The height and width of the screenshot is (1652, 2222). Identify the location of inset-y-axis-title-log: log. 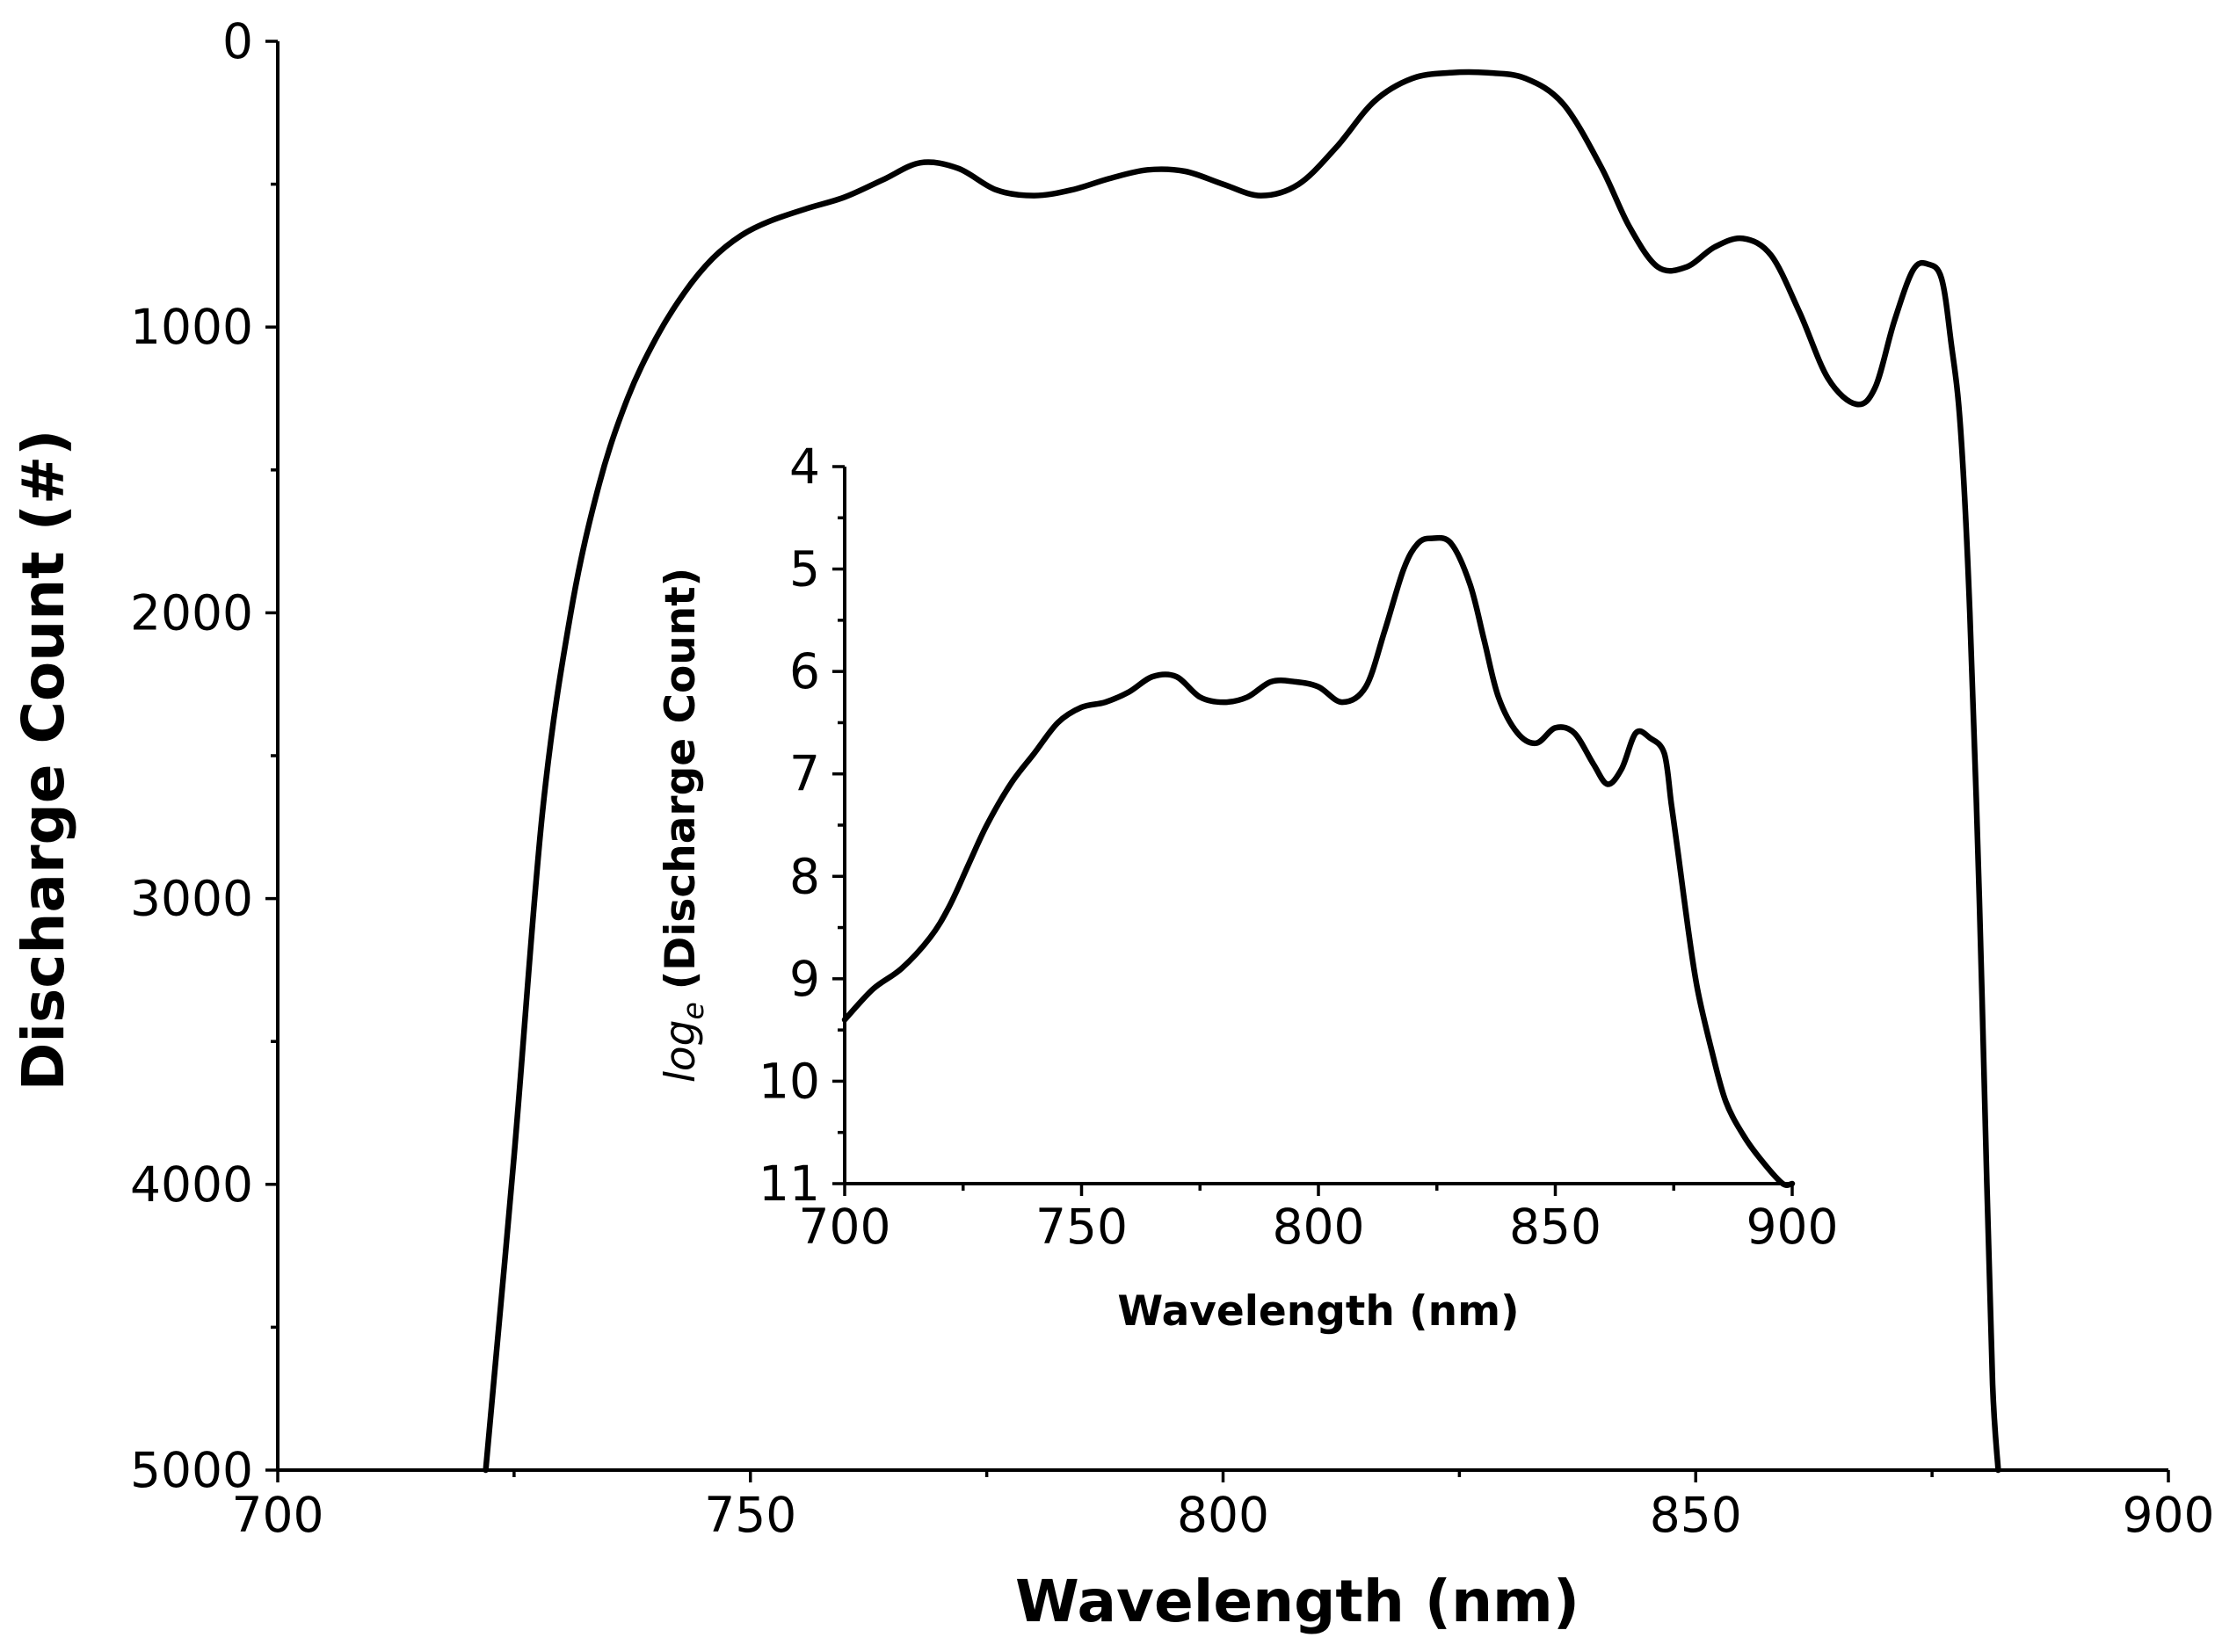
(681, 1051).